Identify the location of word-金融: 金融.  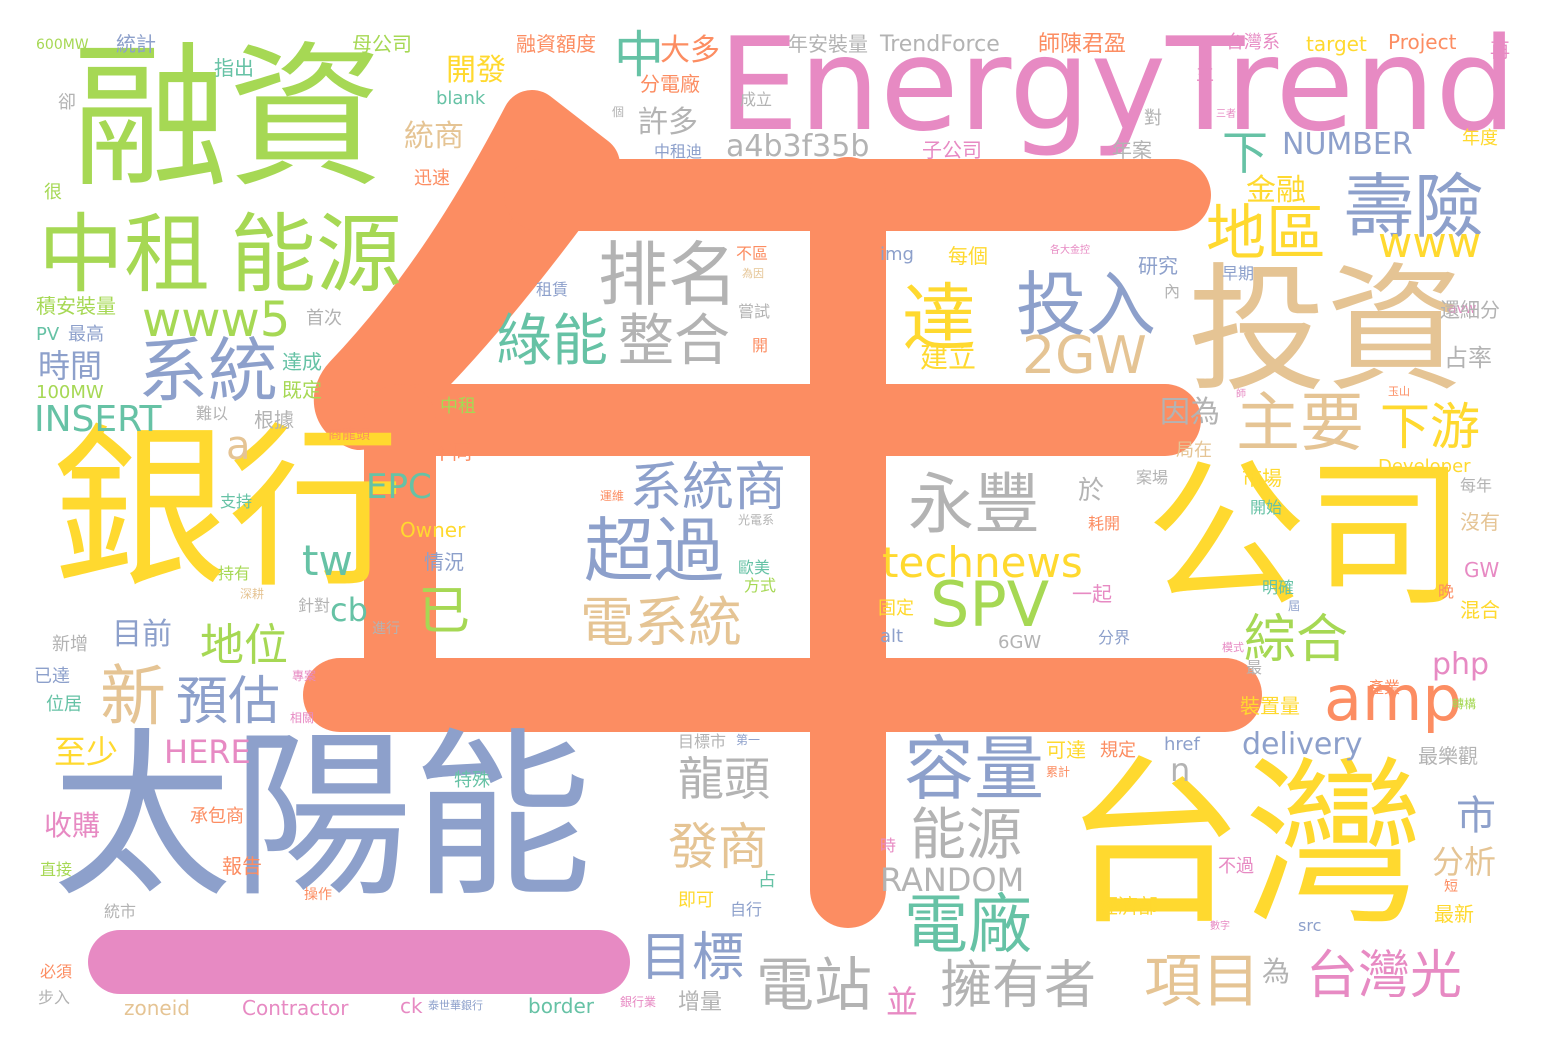
(1276, 190).